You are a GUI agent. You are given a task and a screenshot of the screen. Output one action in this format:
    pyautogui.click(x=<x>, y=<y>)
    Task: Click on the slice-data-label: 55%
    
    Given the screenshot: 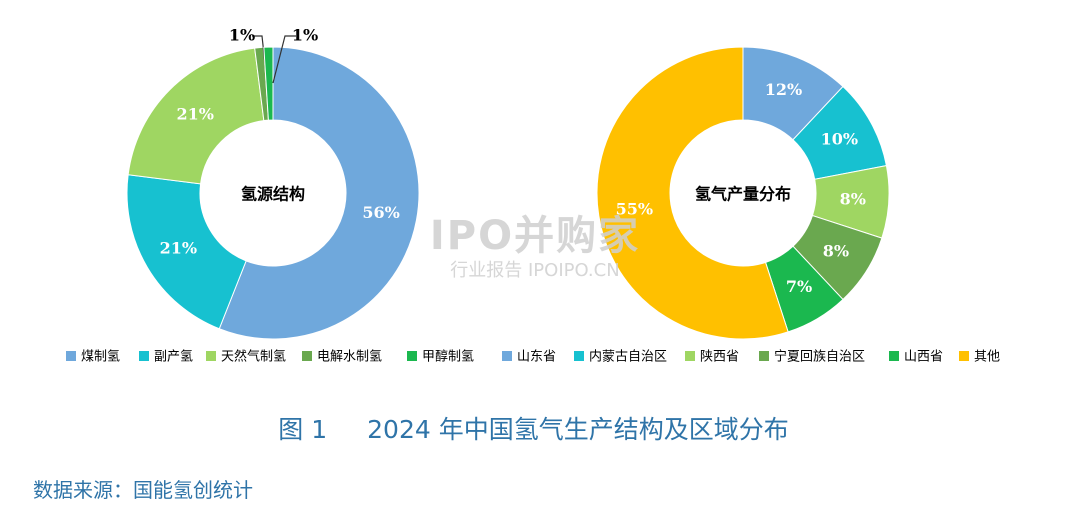 What is the action you would take?
    pyautogui.click(x=634, y=209)
    